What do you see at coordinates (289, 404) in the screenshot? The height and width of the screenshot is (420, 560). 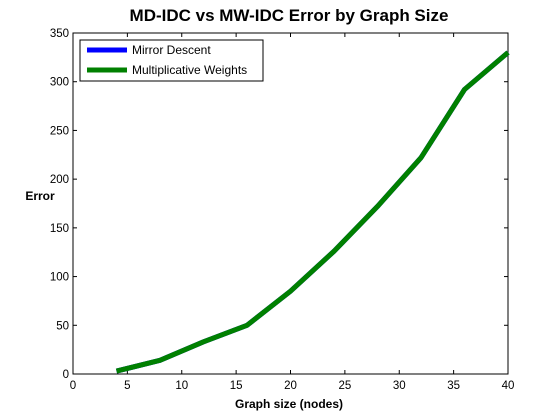 I see `x-axis-label: Graph size (nodes)` at bounding box center [289, 404].